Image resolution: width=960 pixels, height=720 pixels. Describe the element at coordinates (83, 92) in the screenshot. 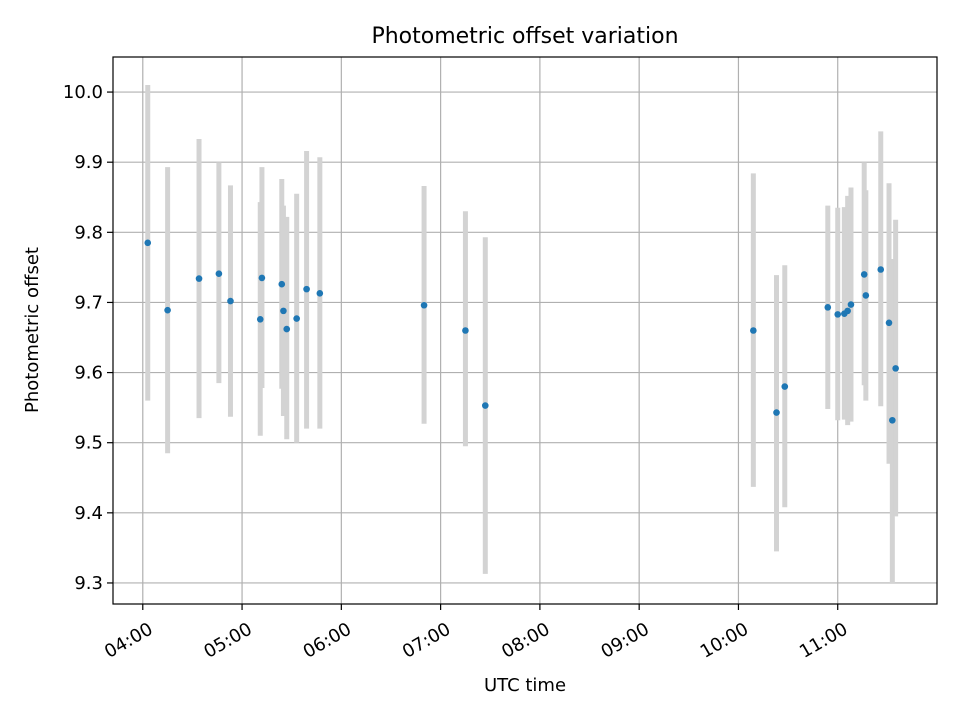

I see `y-tick-label: 10.0` at that location.